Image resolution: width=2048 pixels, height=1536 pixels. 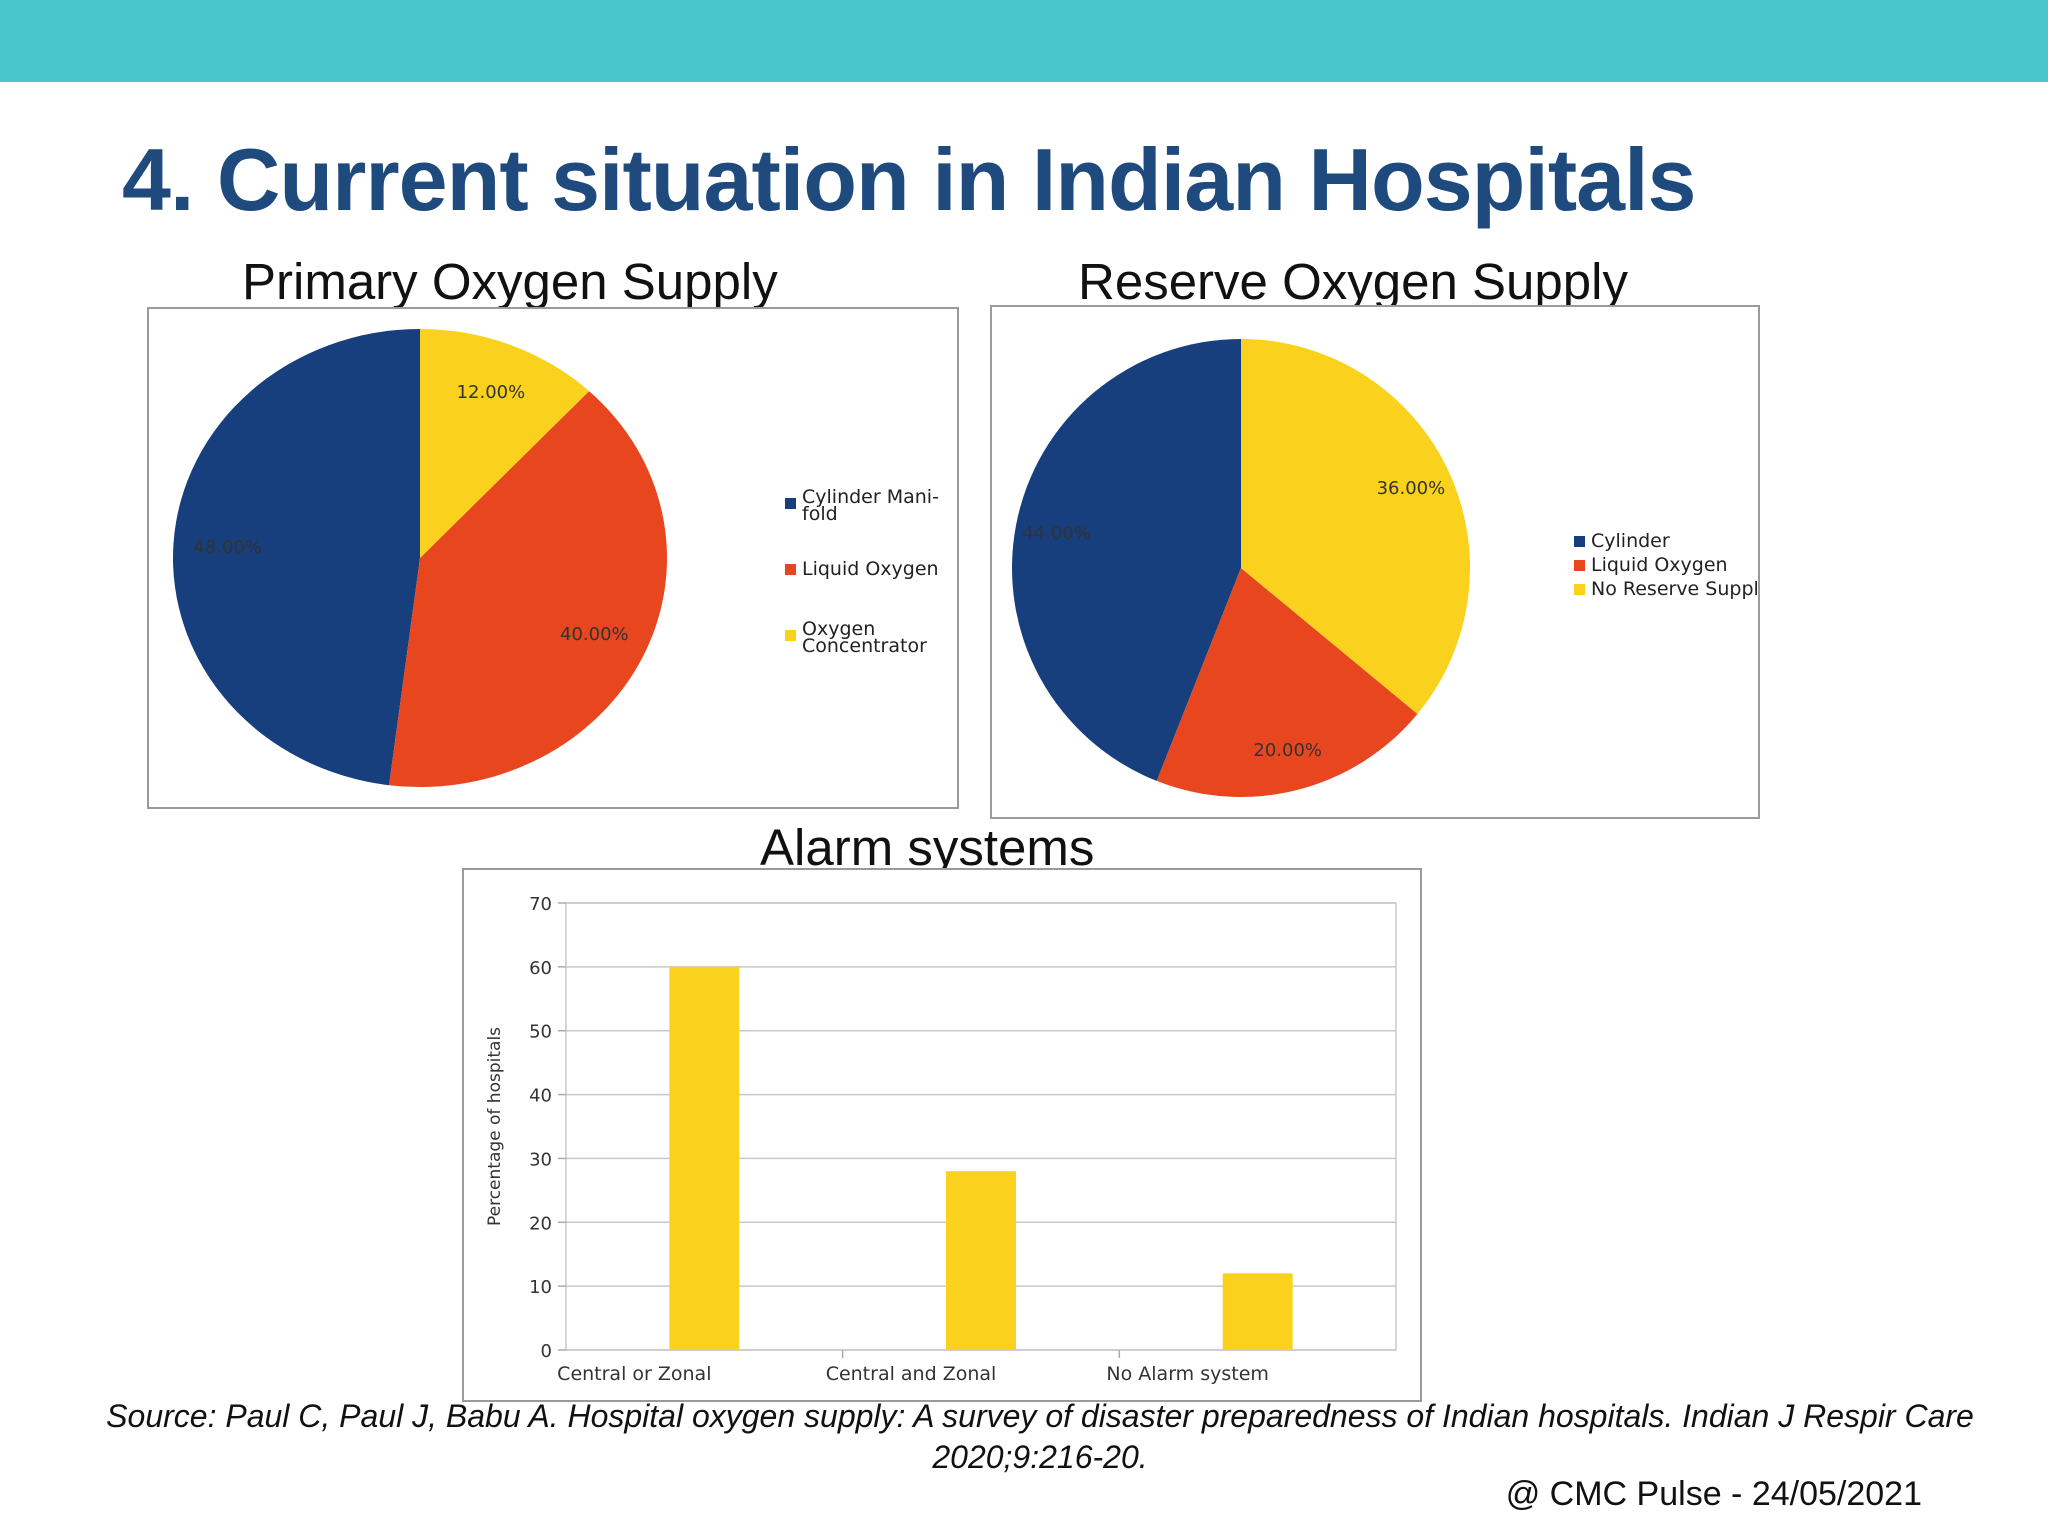 I want to click on legend-label-oxygen-concentrator: Oxygen Concentrator, so click(x=864, y=637).